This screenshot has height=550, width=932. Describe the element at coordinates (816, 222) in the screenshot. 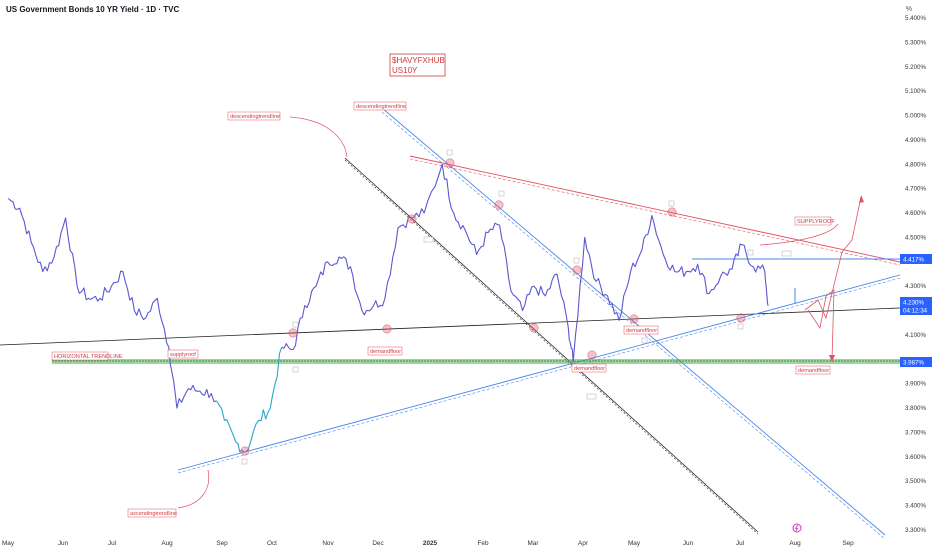

I see `label-supplyroof-right: SUPPLYROOF` at that location.